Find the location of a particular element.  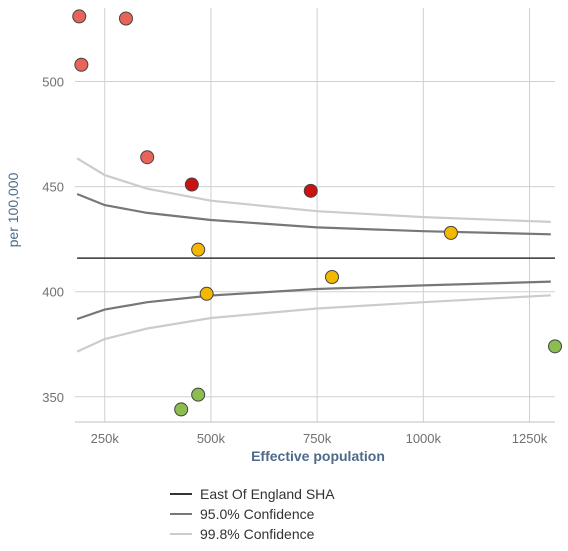

confidence-limit-99-8-upper is located at coordinates (313, 190).